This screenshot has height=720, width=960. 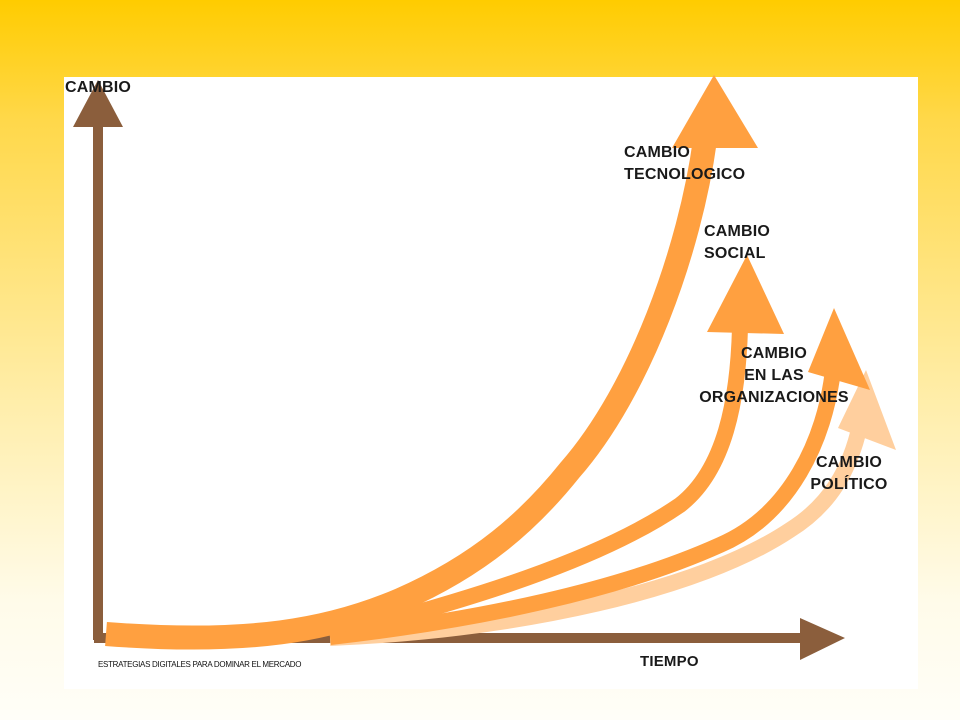 I want to click on label-organizaciones: CAMBIO EN LAS ORGANIZACIONES, so click(x=774, y=376).